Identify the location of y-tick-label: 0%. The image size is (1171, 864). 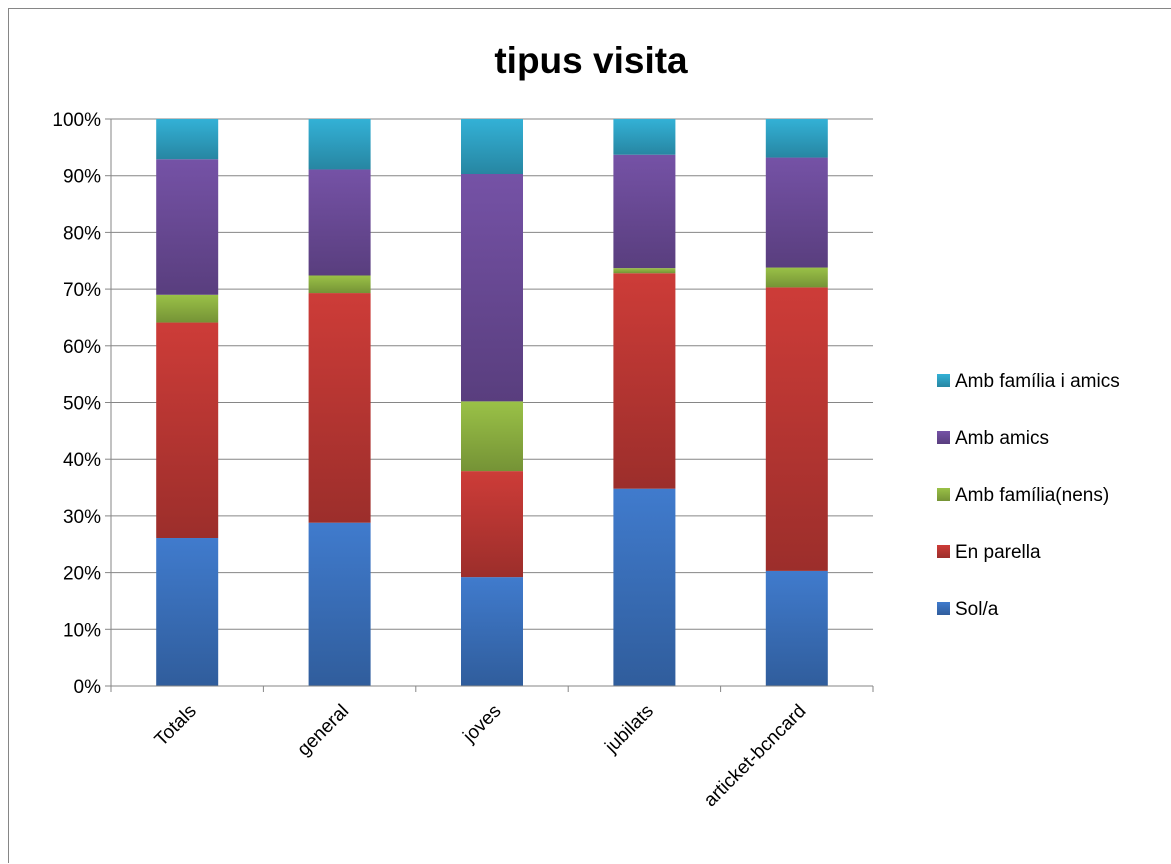
(88, 687).